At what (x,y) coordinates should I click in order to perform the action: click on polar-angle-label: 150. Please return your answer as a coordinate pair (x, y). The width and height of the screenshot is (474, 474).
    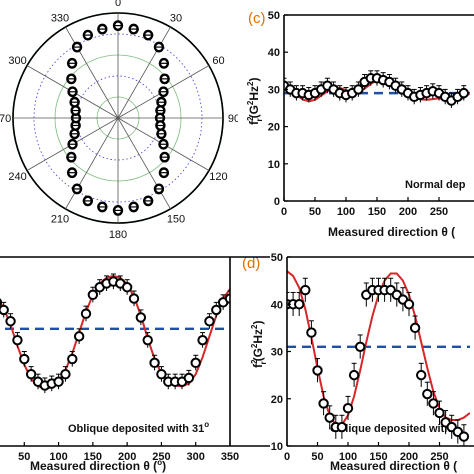
    Looking at the image, I should click on (176, 219).